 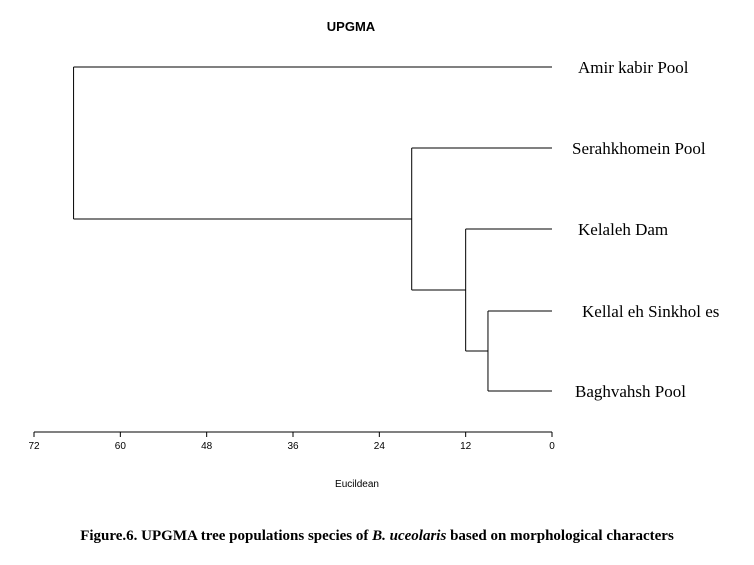 What do you see at coordinates (207, 446) in the screenshot?
I see `x-tick-label: 48` at bounding box center [207, 446].